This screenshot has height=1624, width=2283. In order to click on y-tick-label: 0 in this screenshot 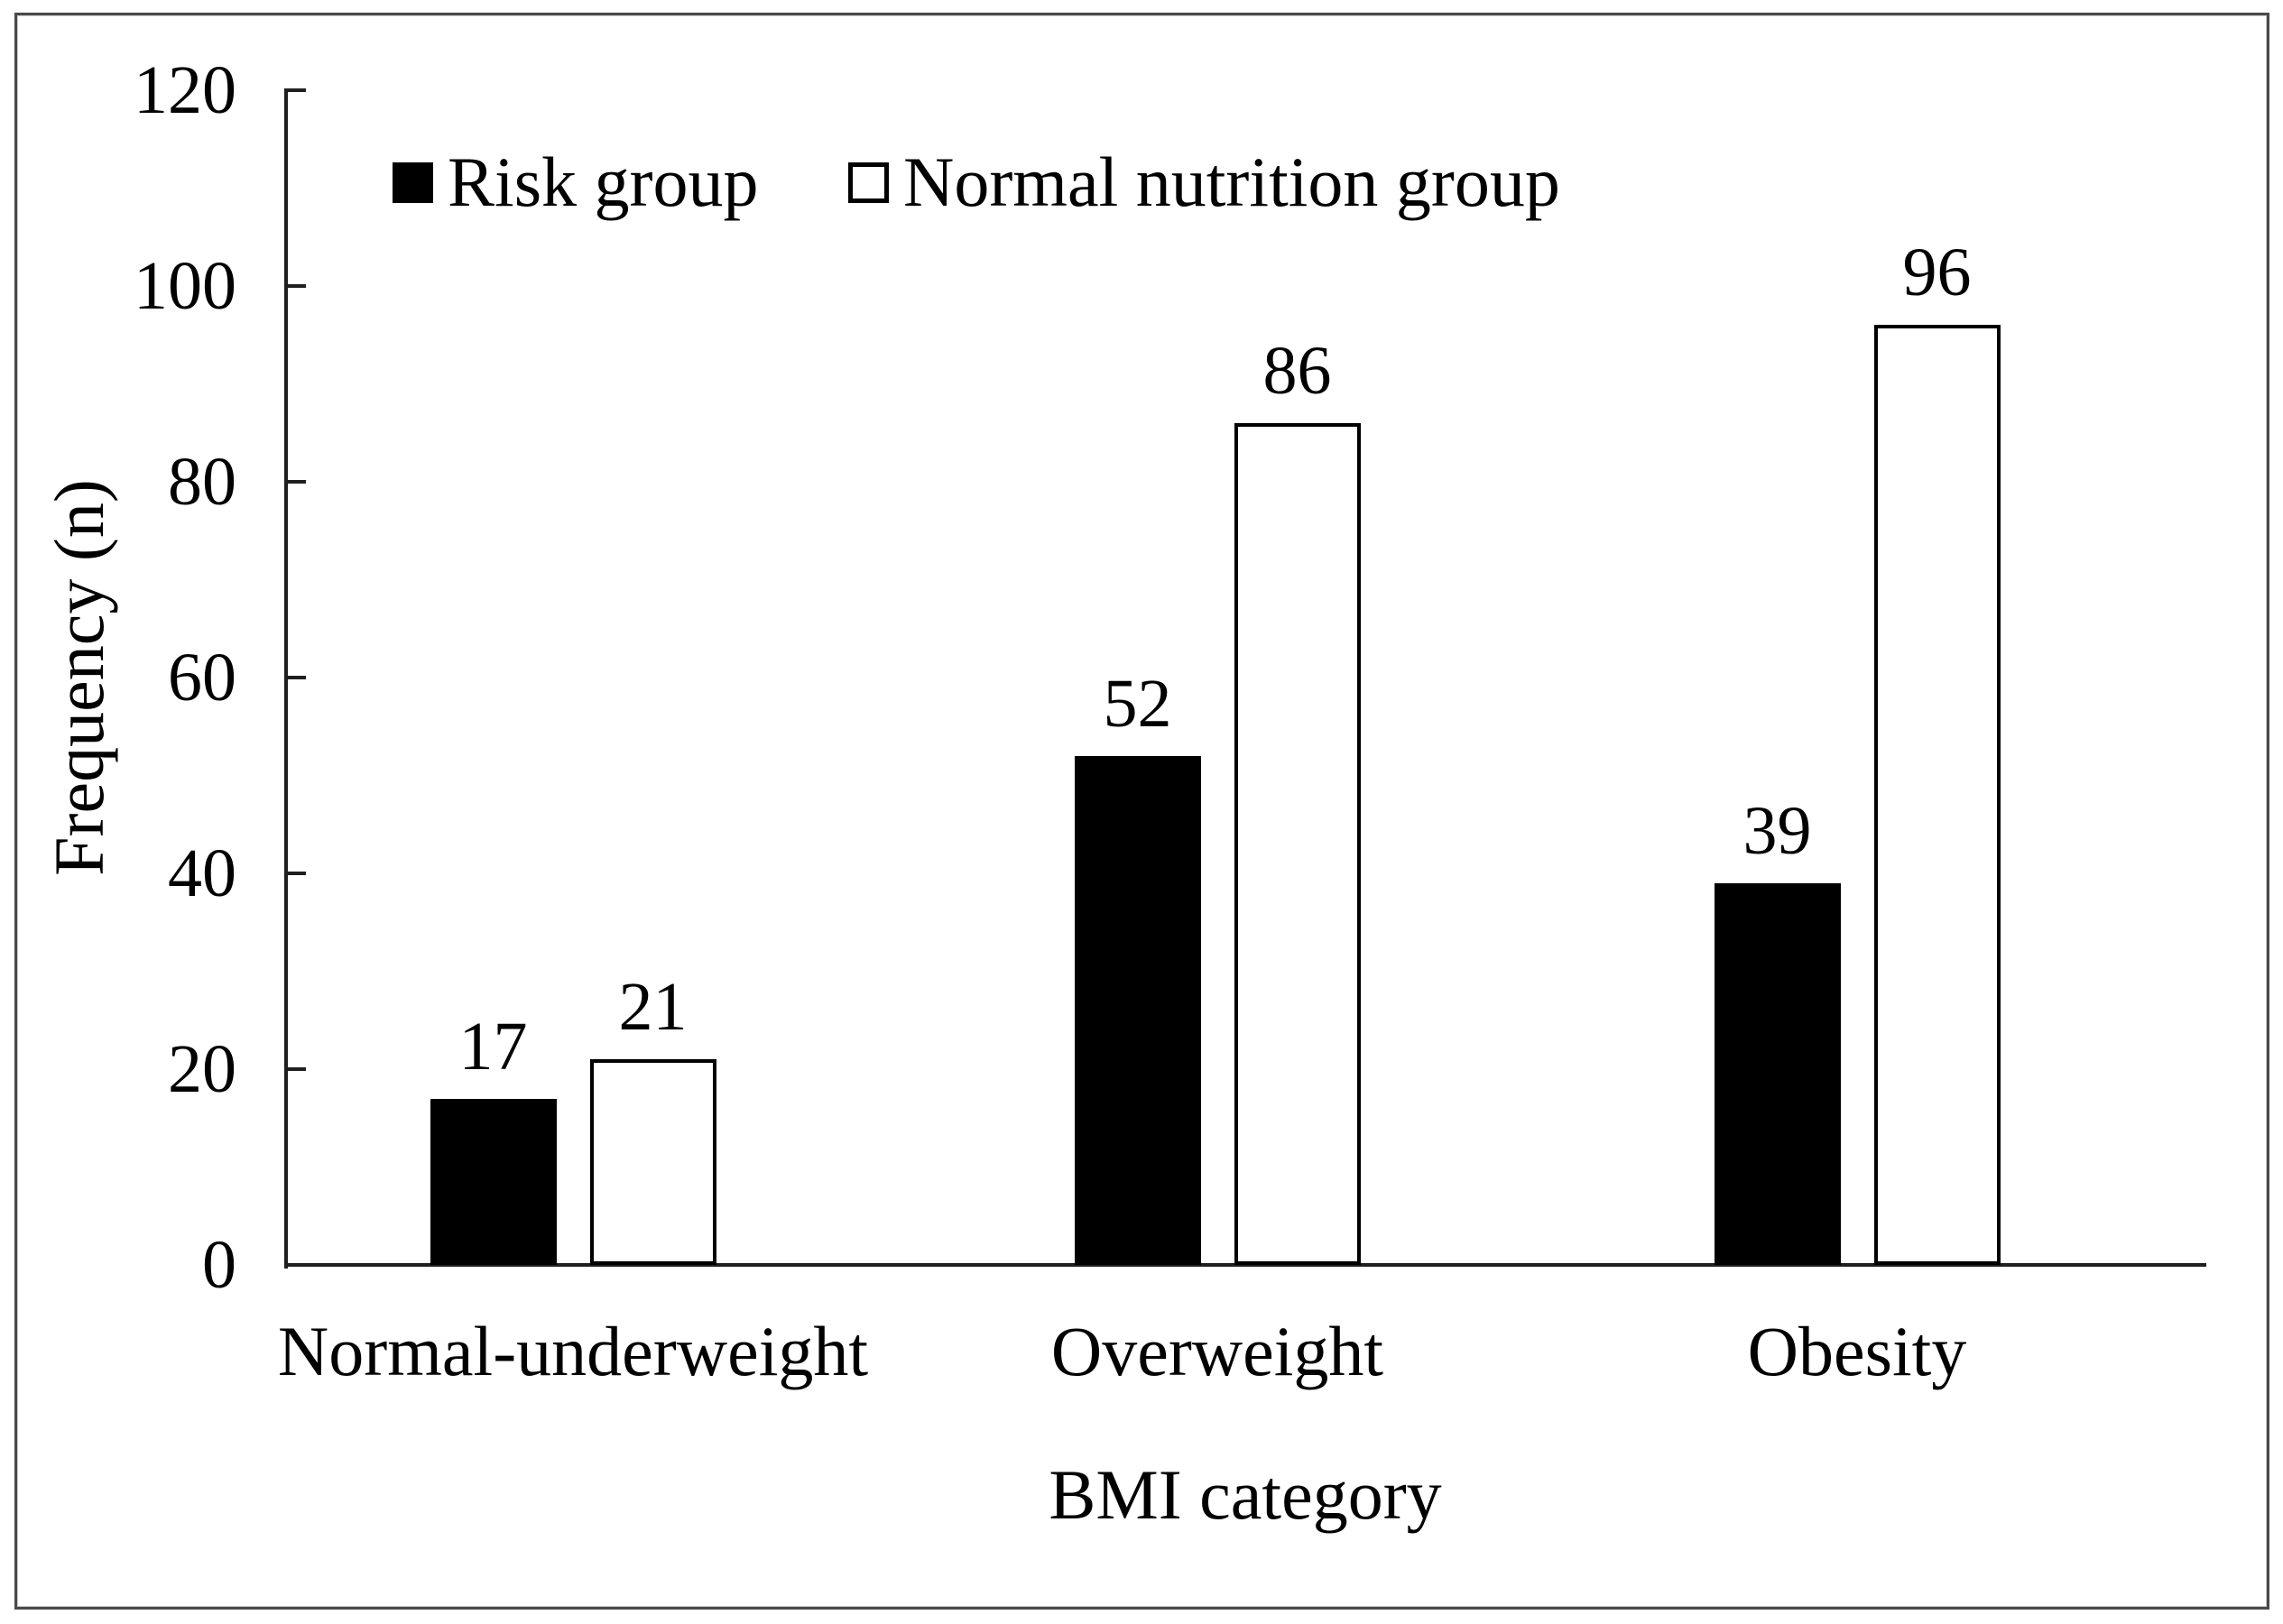, I will do `click(219, 1265)`.